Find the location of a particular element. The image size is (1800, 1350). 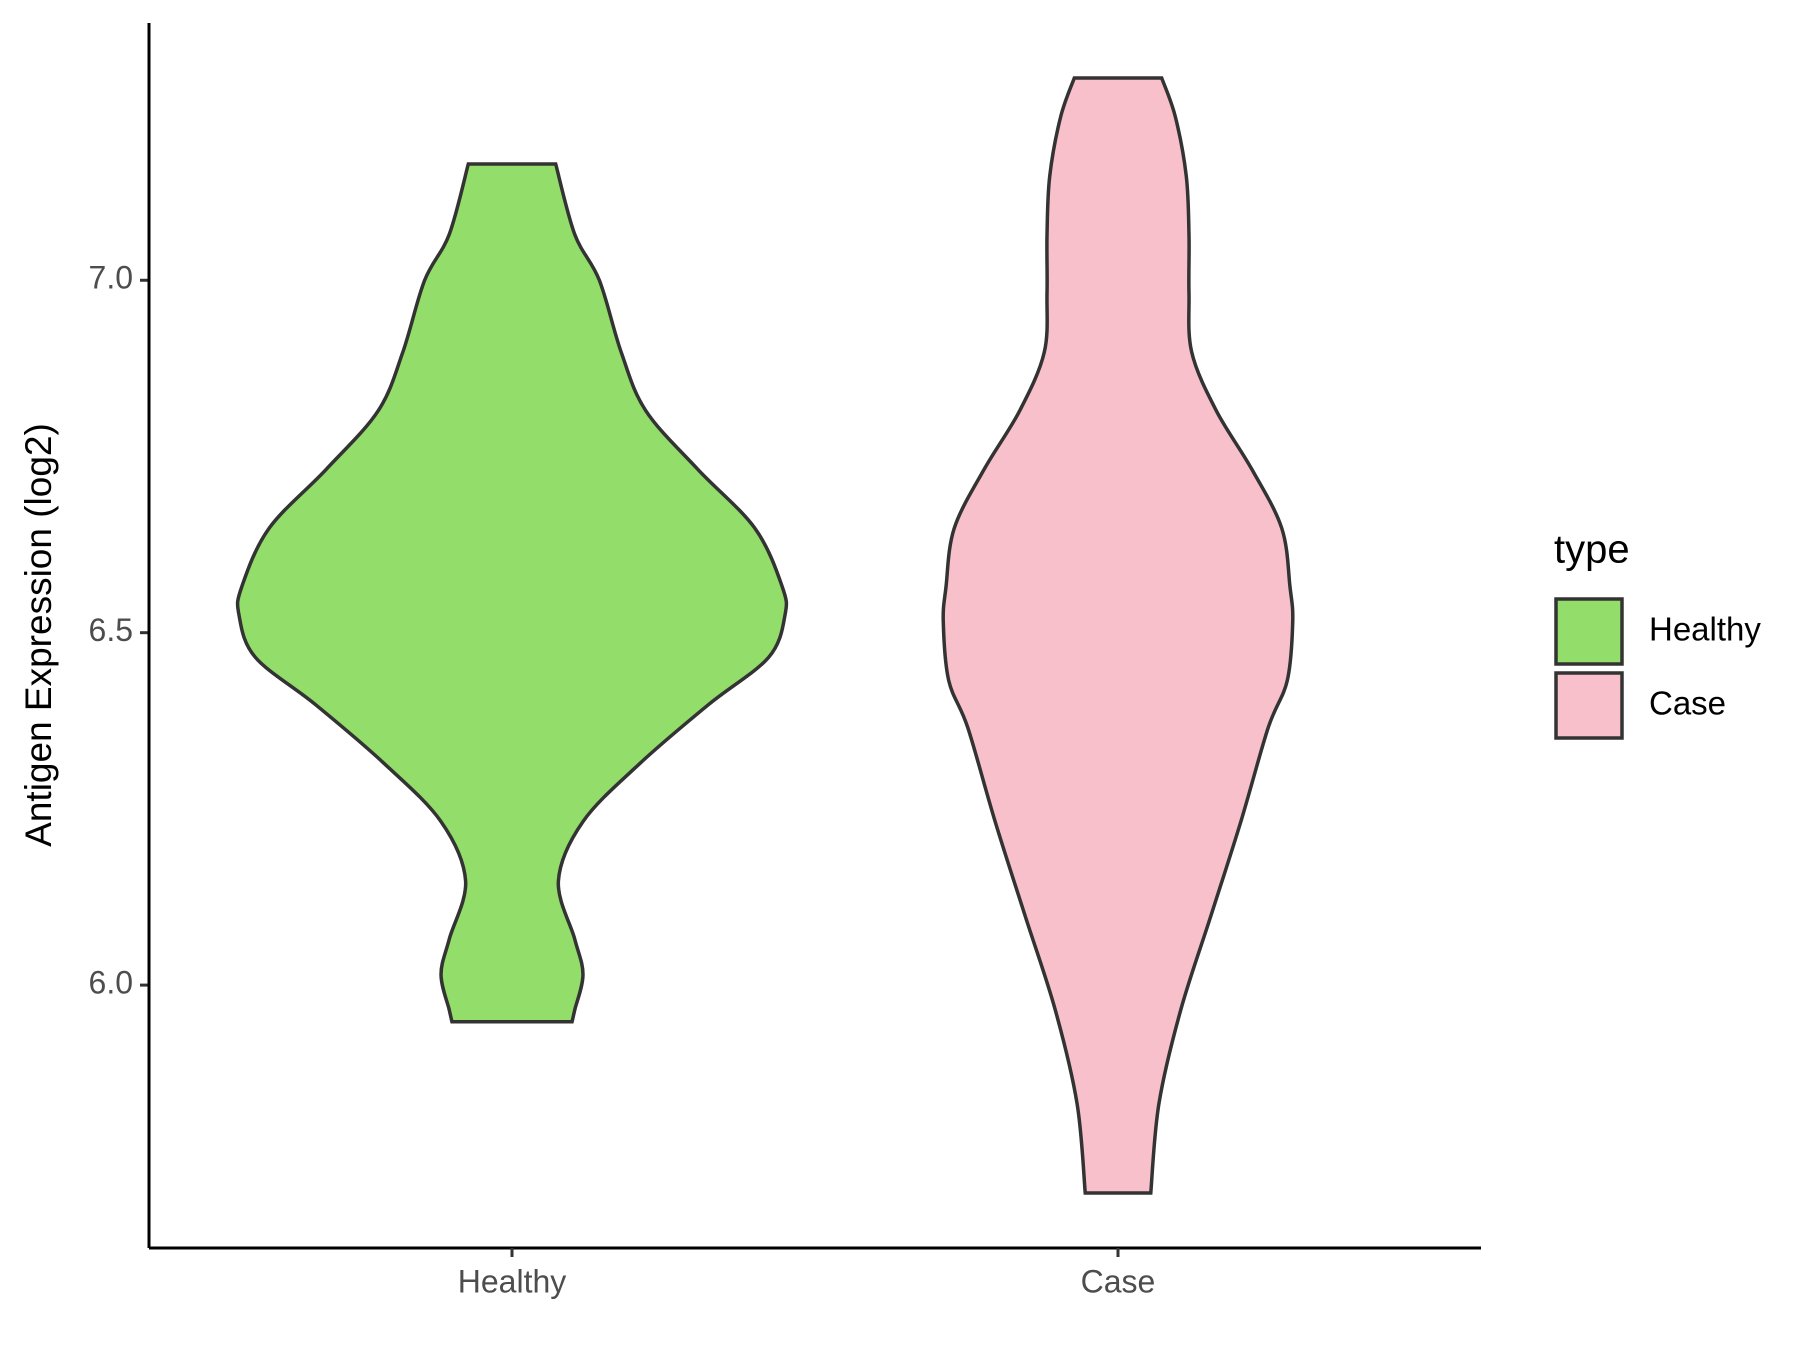

legend-label: Case is located at coordinates (1687, 703).